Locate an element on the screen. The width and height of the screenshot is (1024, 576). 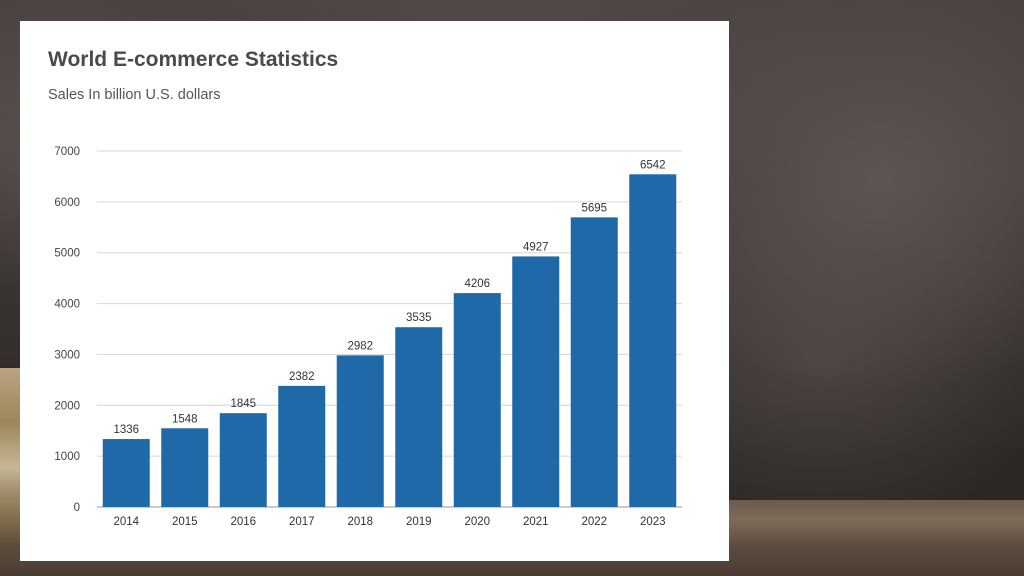
x-tick-label: 2016 is located at coordinates (243, 522).